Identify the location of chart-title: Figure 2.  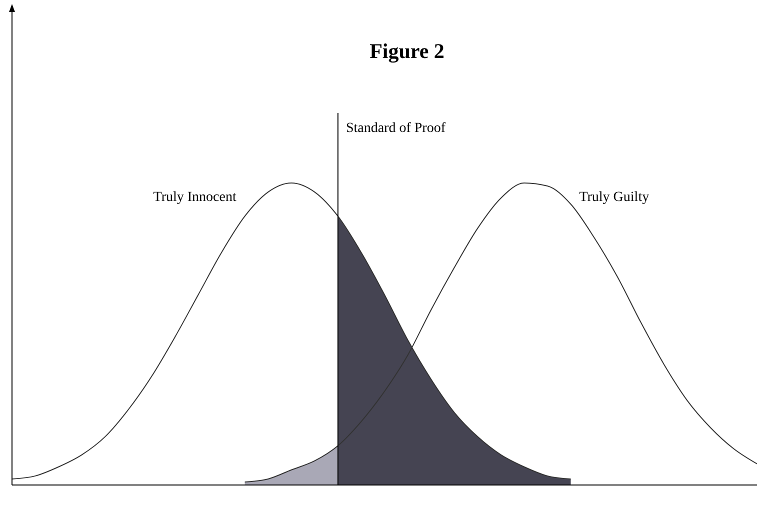
(407, 51).